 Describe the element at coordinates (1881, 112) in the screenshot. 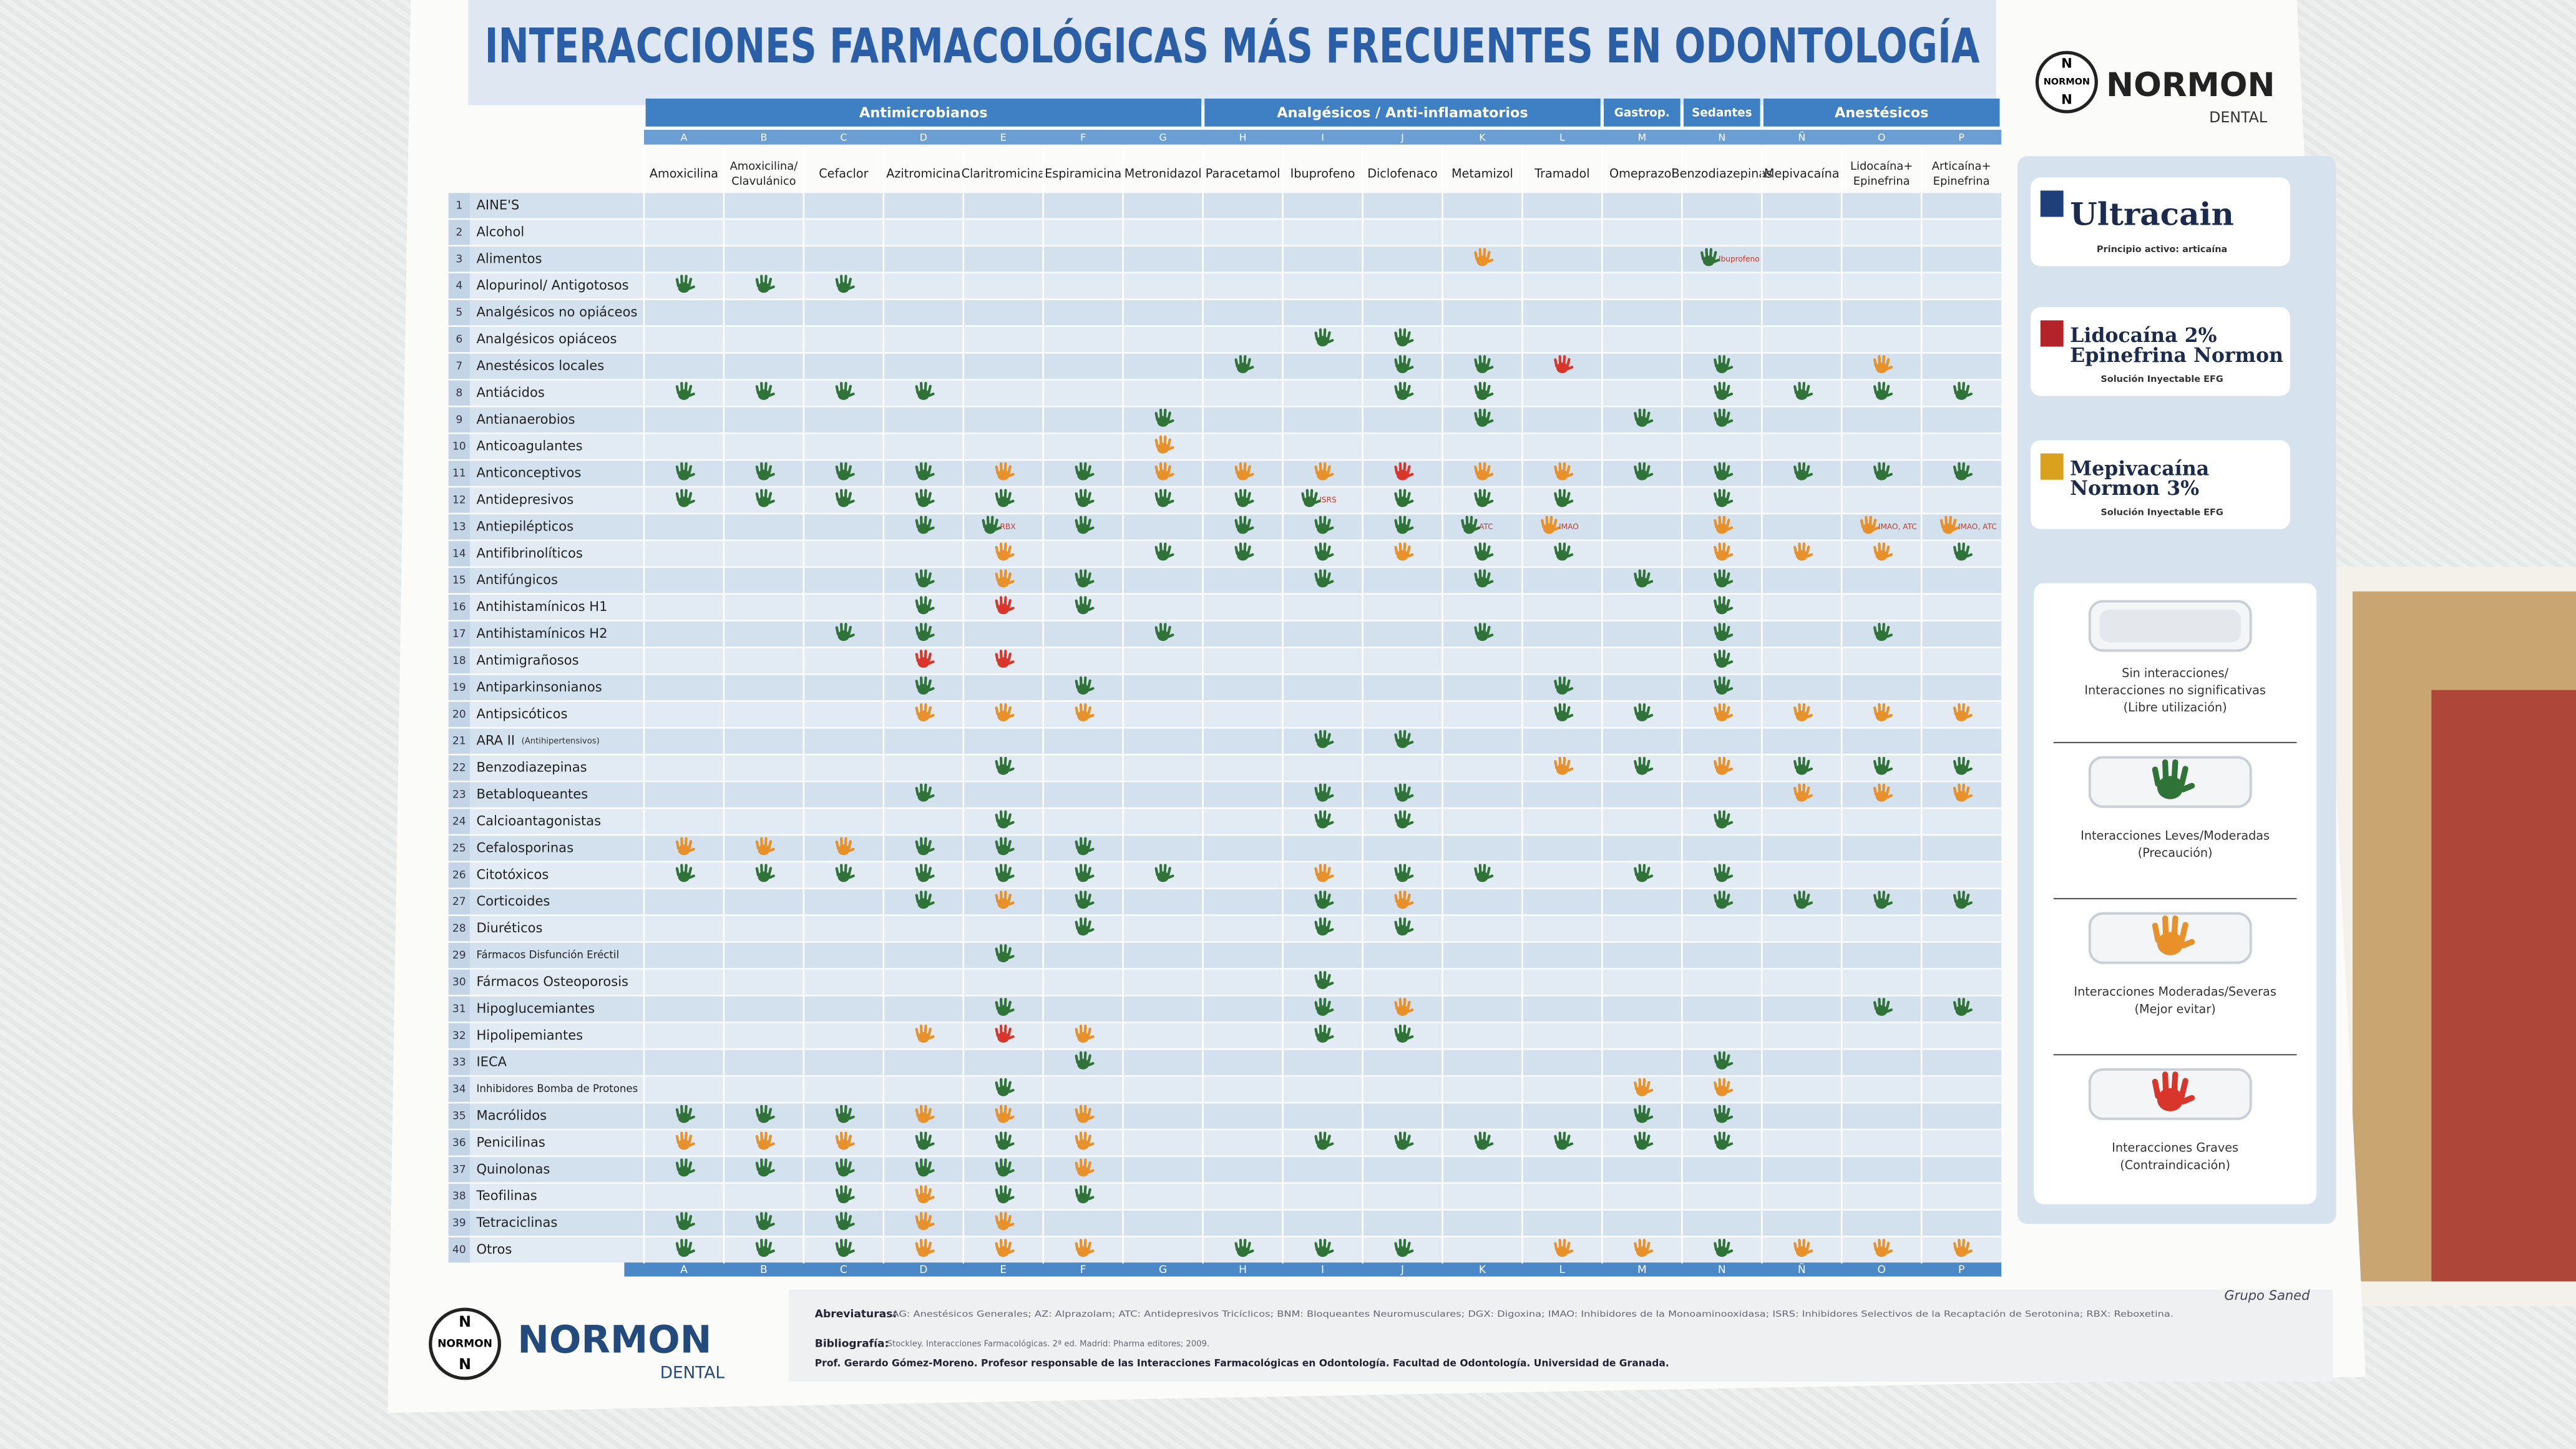

I see `group-bar` at that location.